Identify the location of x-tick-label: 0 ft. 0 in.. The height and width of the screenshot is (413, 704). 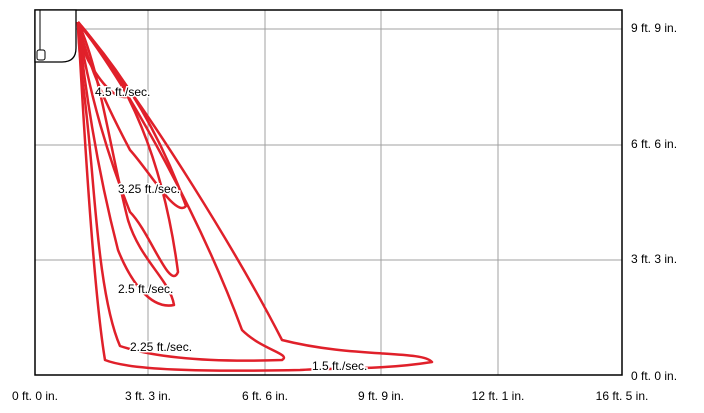
(35, 396).